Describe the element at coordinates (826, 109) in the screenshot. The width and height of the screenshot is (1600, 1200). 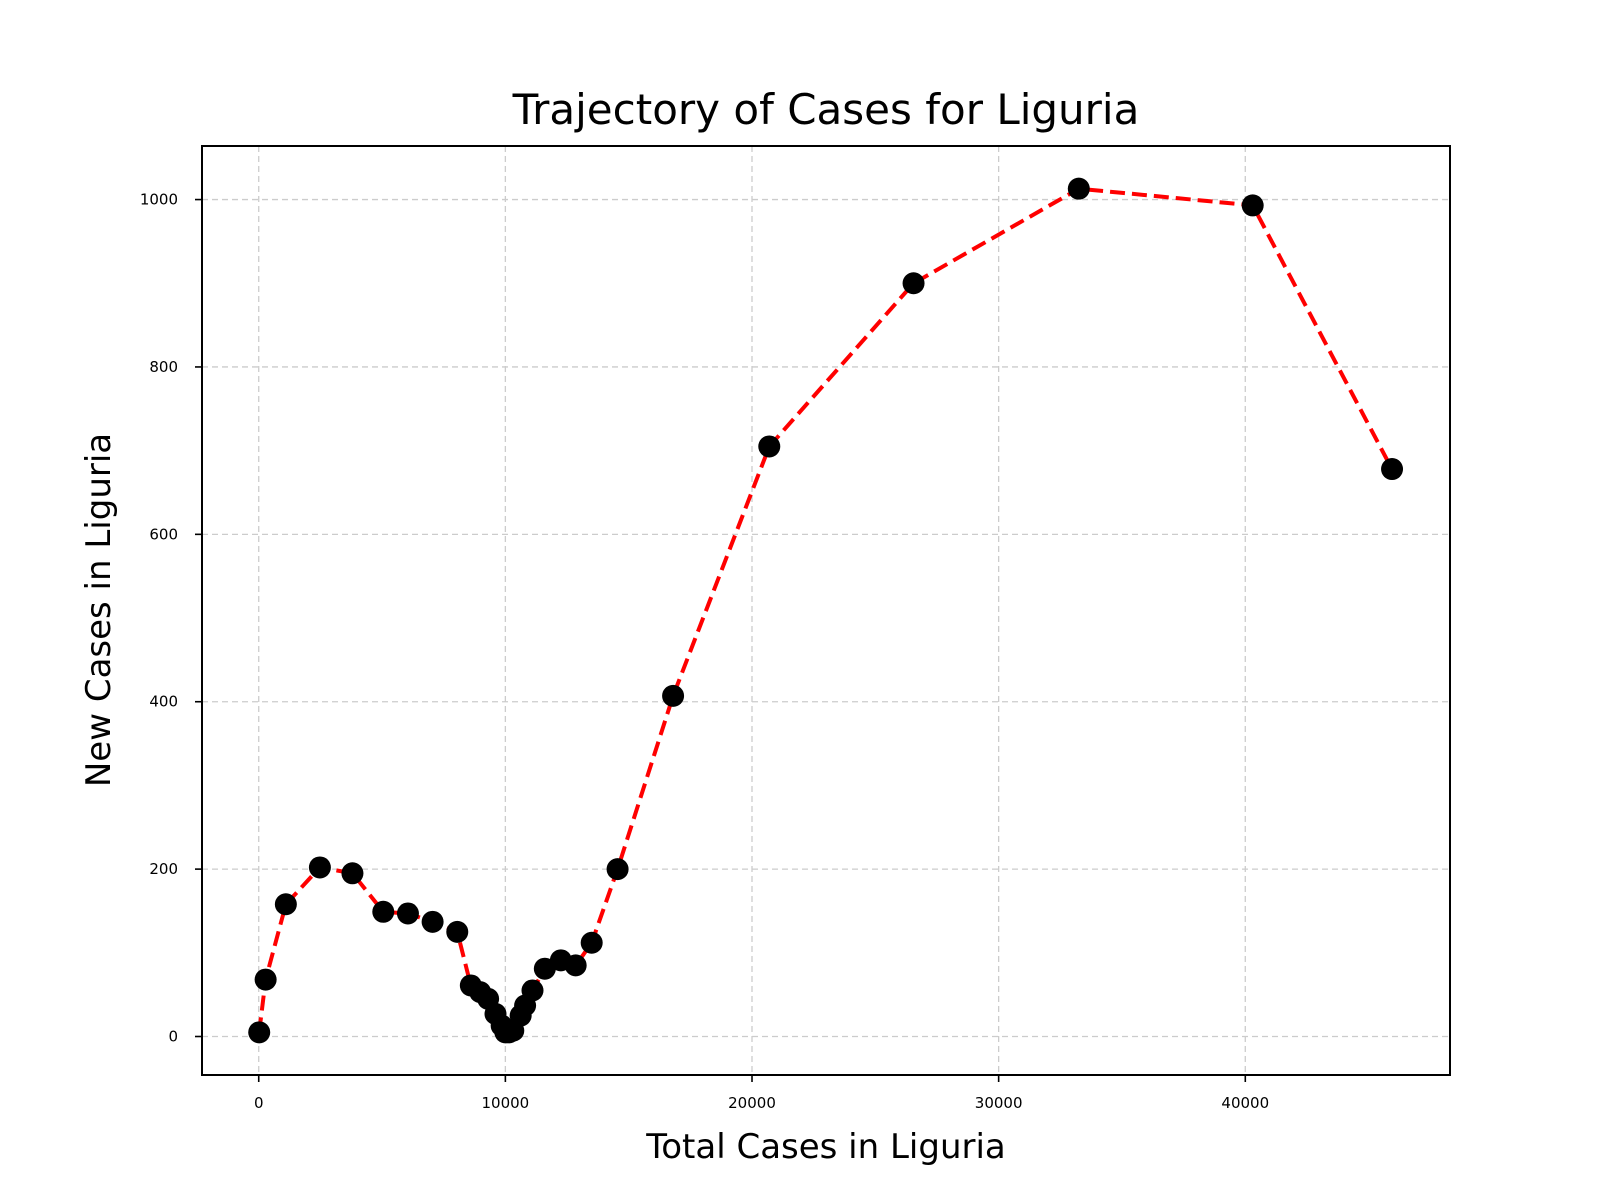
I see `chart-title: Trajectory of Cases for Liguria` at that location.